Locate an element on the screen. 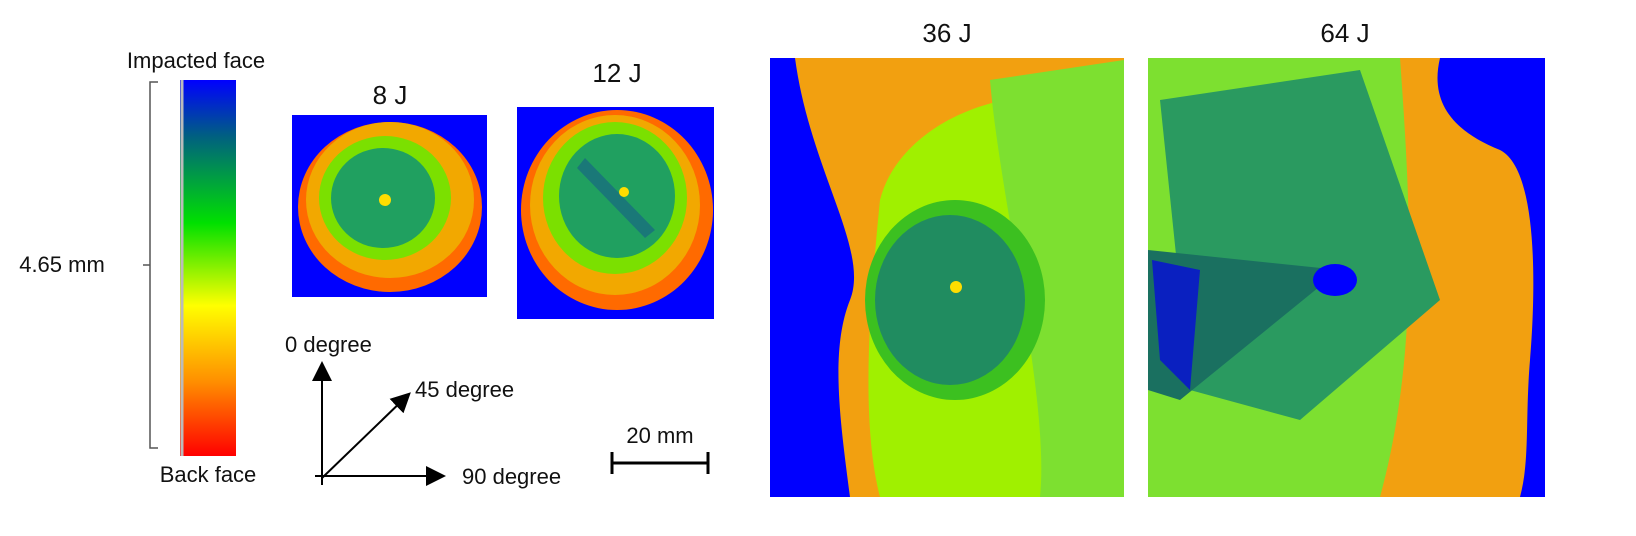  delamination is located at coordinates (616, 198).